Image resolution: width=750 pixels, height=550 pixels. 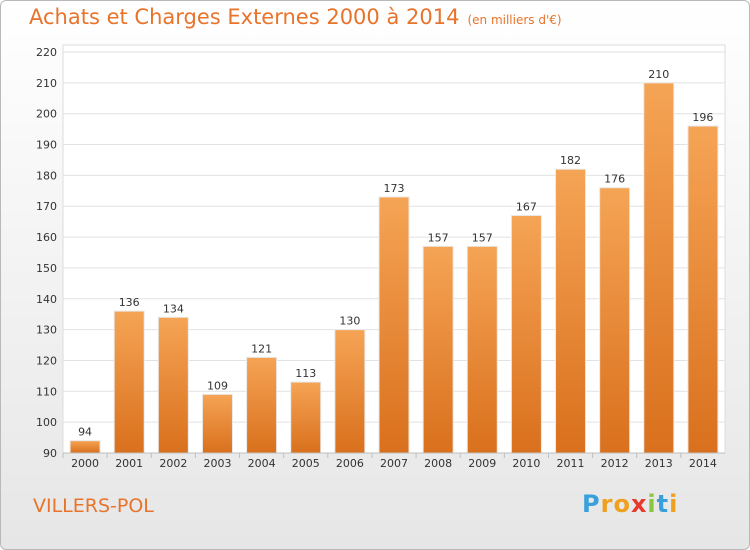 What do you see at coordinates (46, 175) in the screenshot?
I see `y-tick-label: 180` at bounding box center [46, 175].